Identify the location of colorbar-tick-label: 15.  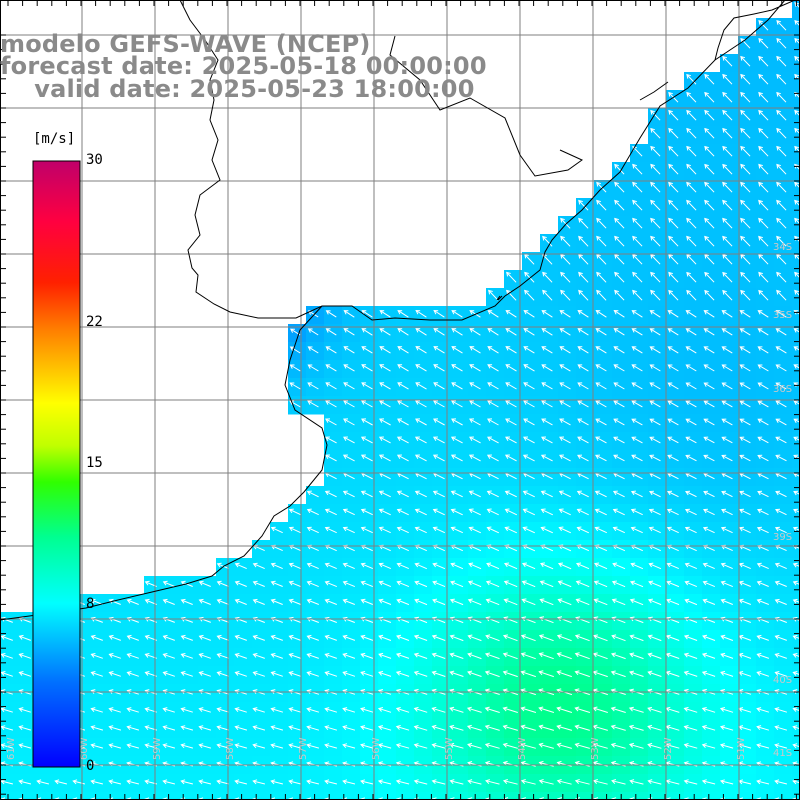
(94, 463).